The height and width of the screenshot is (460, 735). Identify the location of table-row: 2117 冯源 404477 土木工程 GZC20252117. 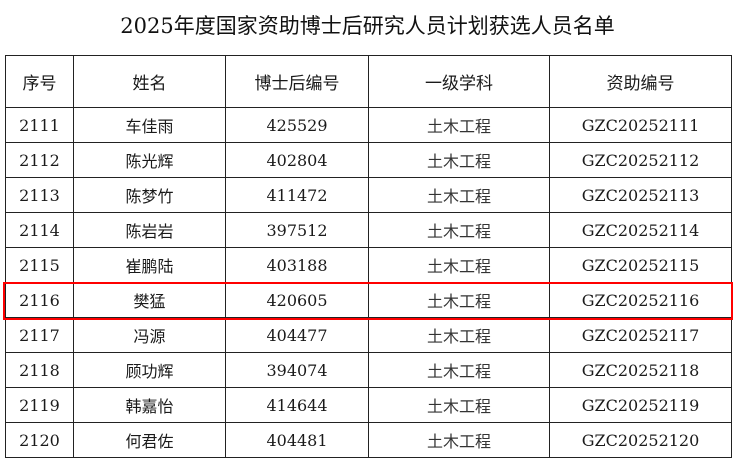
(368, 335).